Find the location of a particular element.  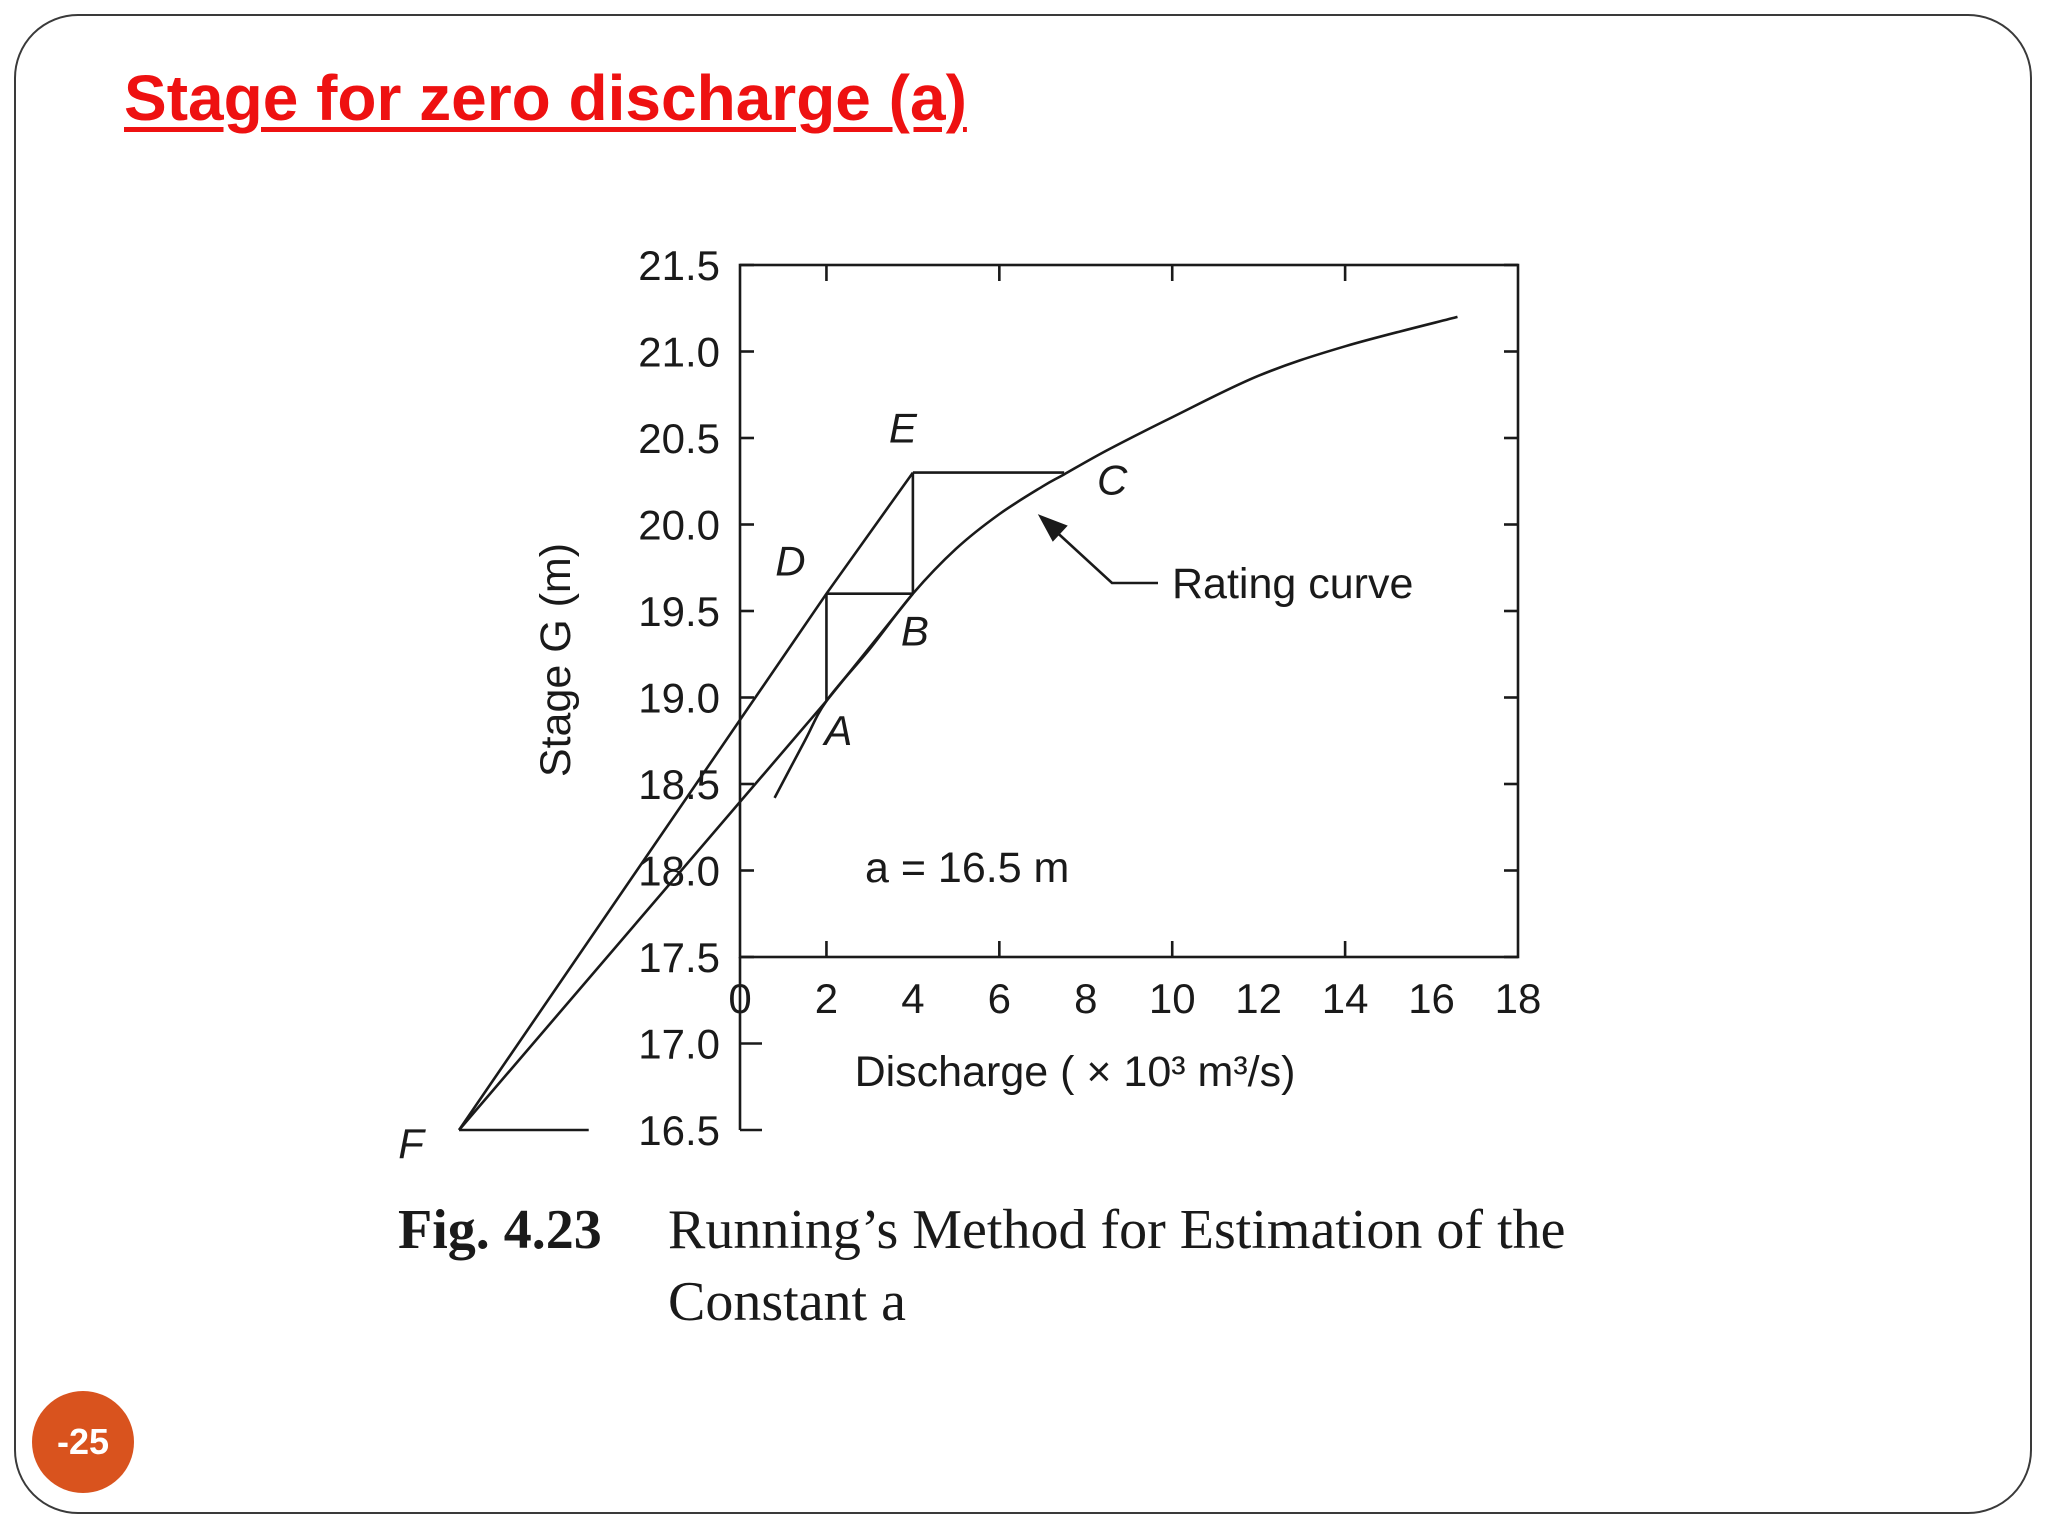

y-tick-label: 20.5 is located at coordinates (679, 438).